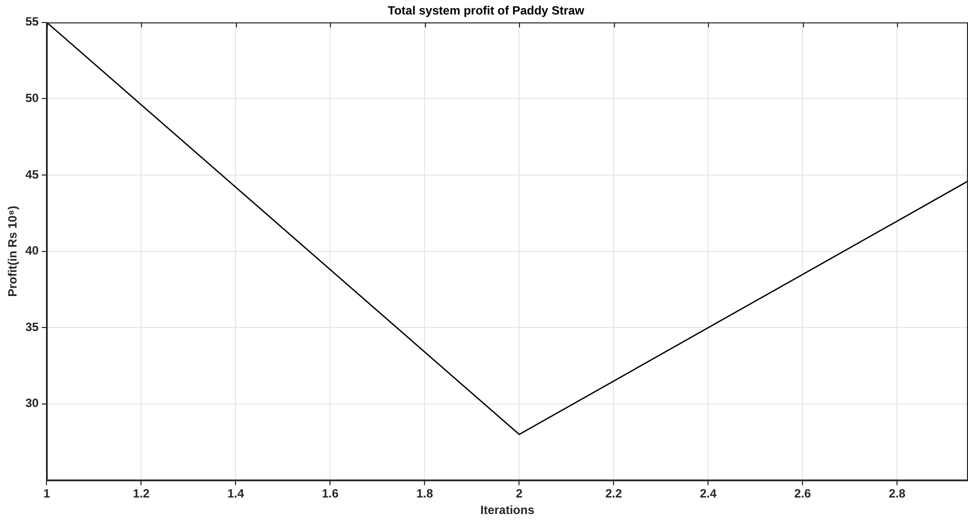  What do you see at coordinates (897, 493) in the screenshot?
I see `x-tick-label: 2.8` at bounding box center [897, 493].